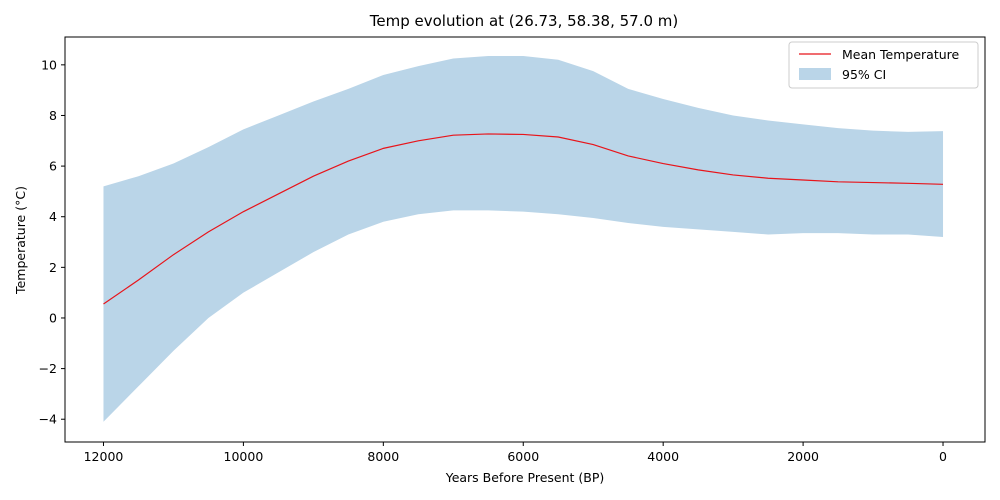  I want to click on legend-label-mean: Mean Temperature, so click(901, 54).